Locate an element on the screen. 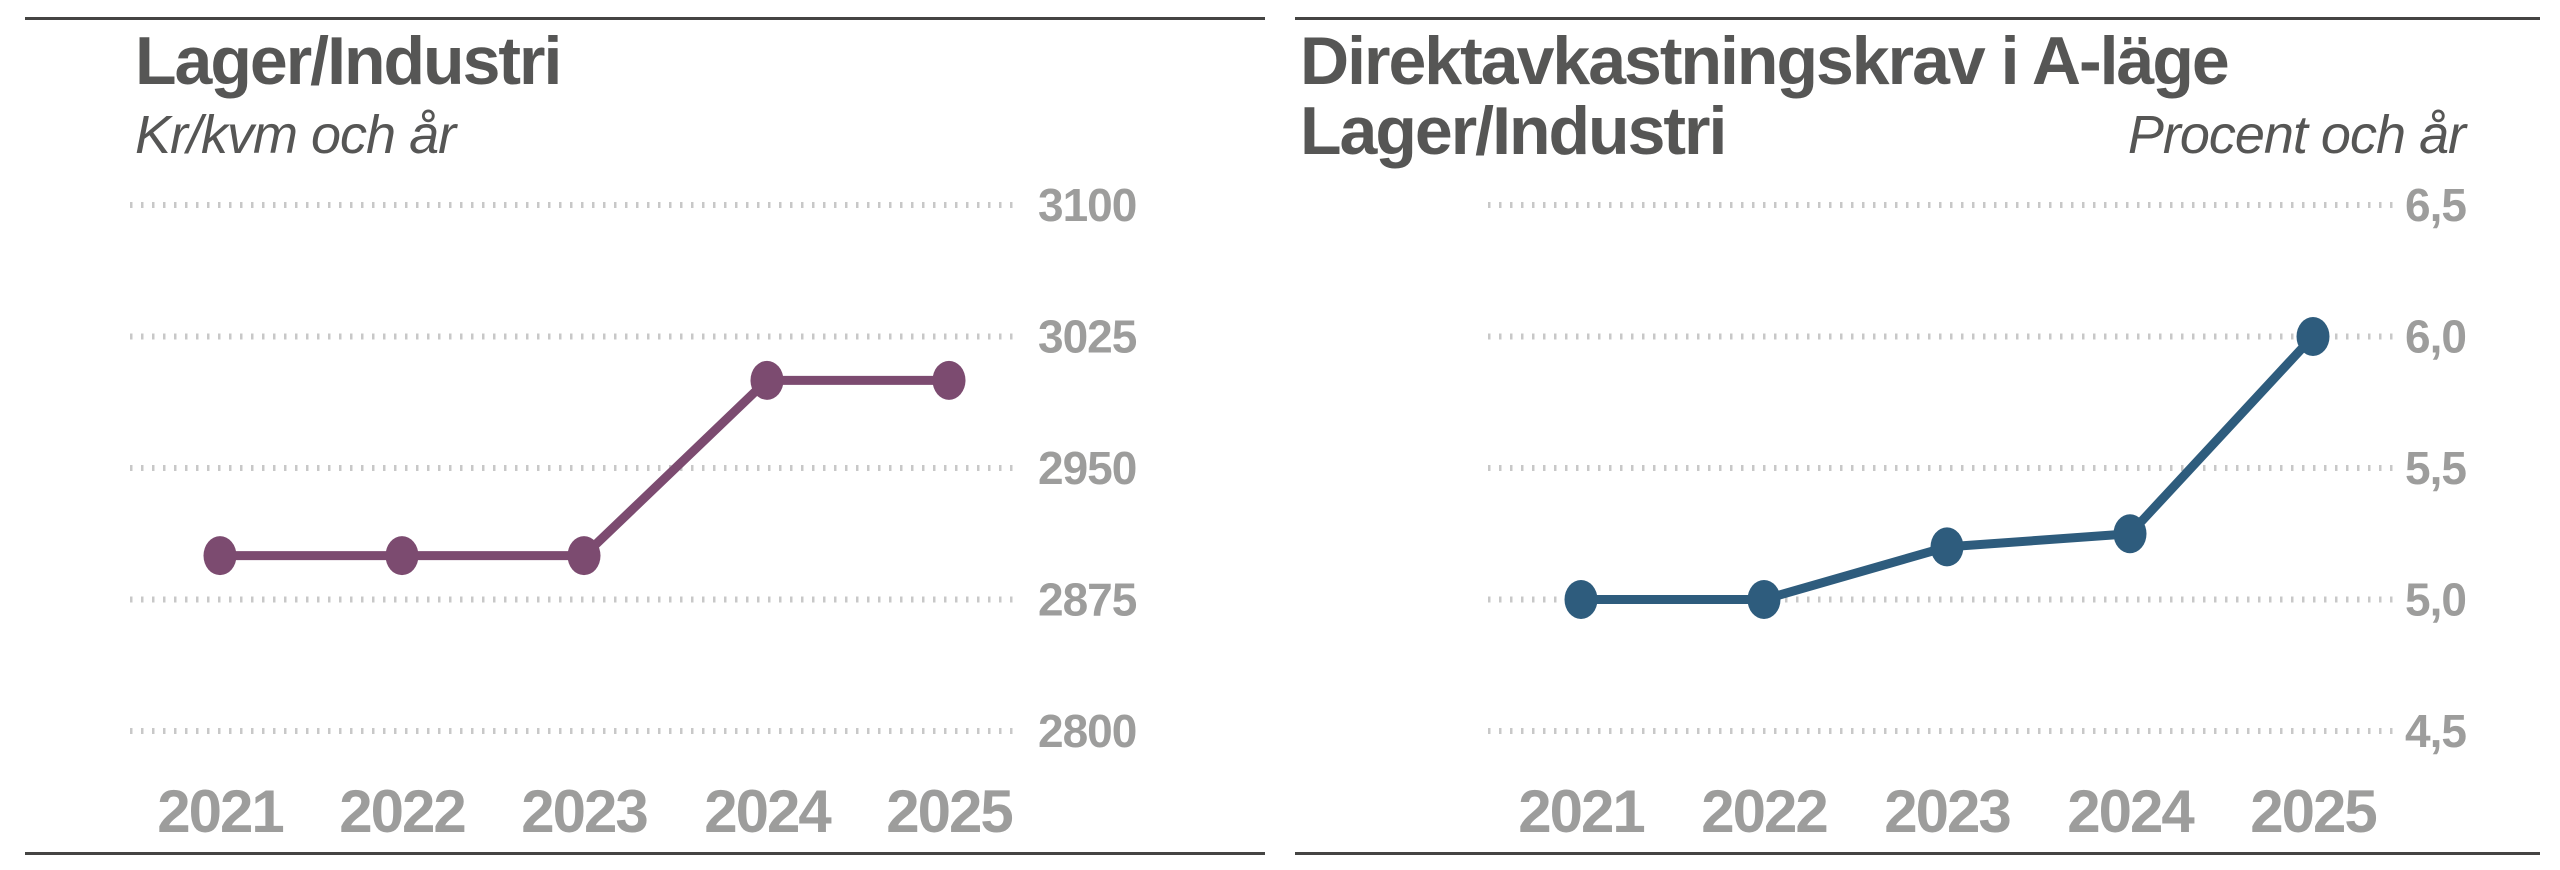 The width and height of the screenshot is (2560, 870). y-axis-tick-label: 2875 is located at coordinates (1087, 600).